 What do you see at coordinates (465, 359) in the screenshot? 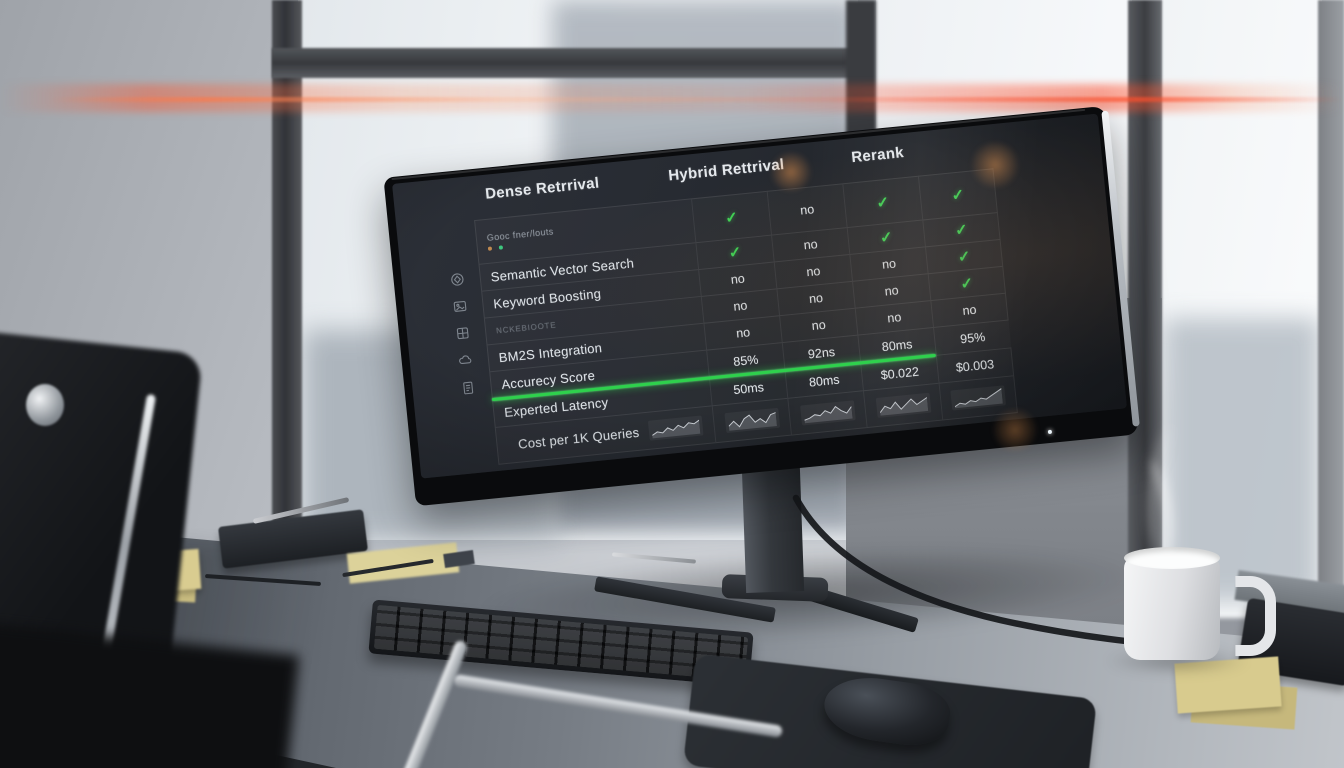
I see `cloud-icon` at bounding box center [465, 359].